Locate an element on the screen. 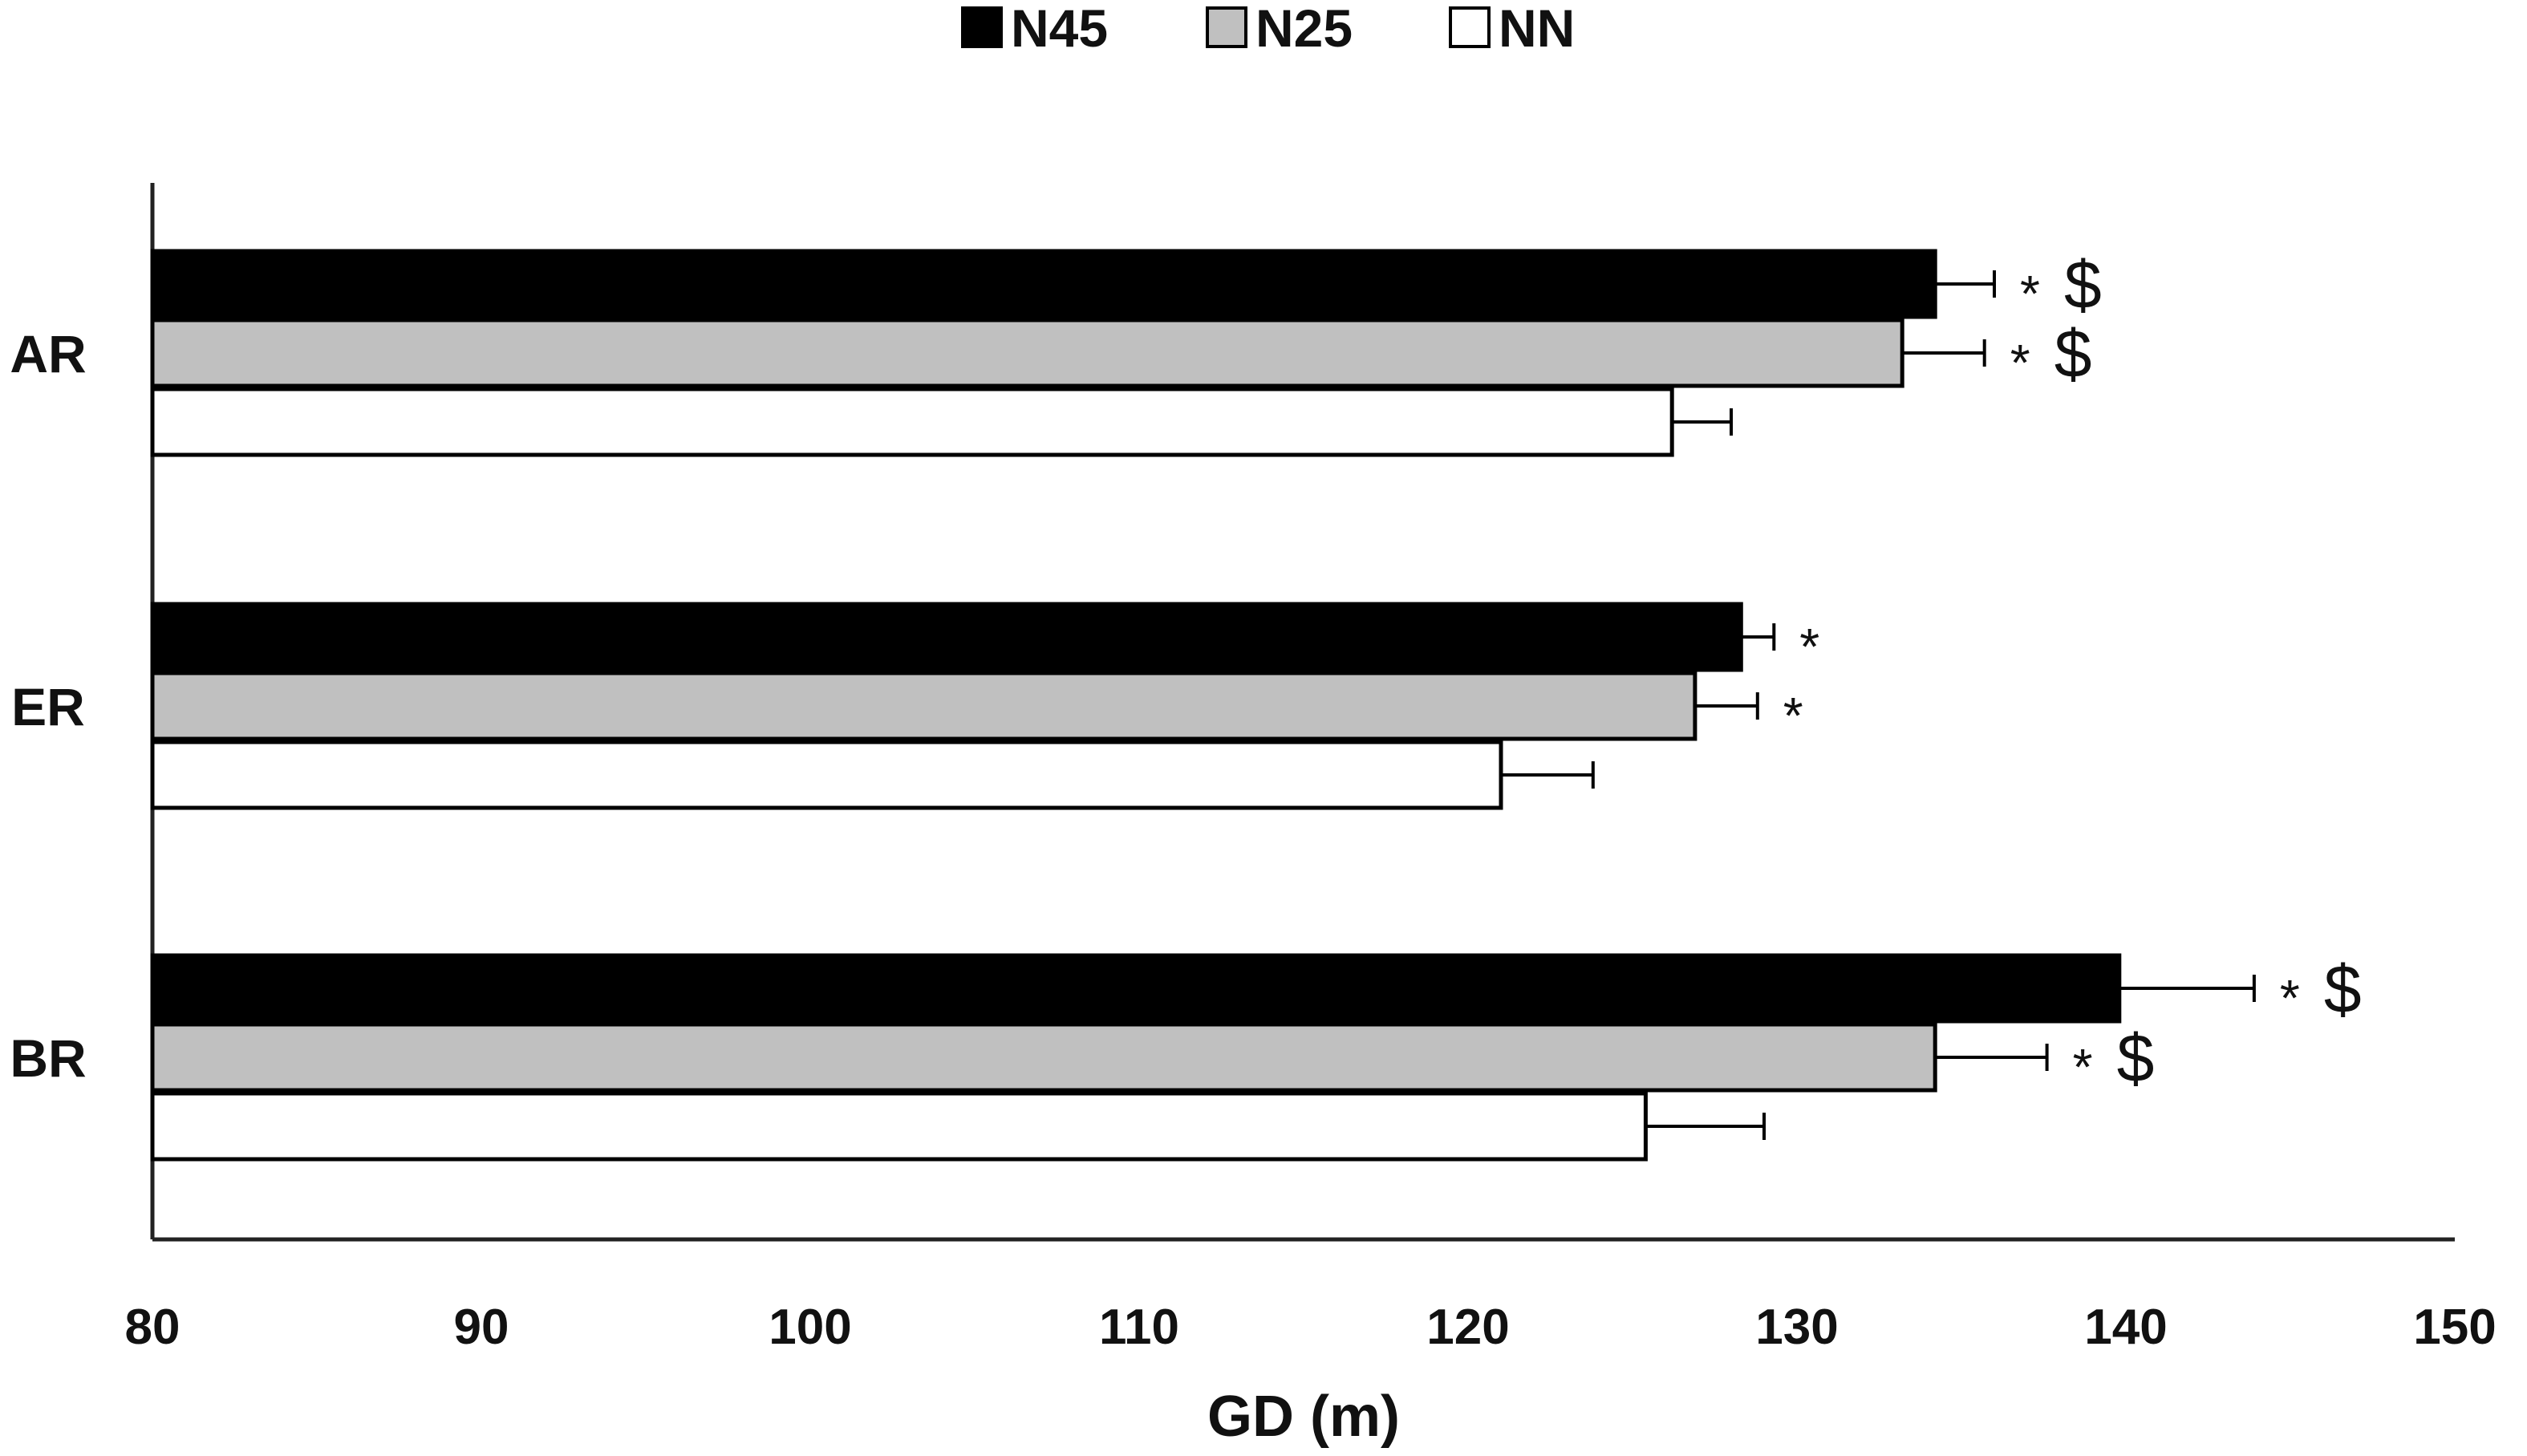 This screenshot has height=1456, width=2527. x-tick-label: 80 is located at coordinates (152, 1327).